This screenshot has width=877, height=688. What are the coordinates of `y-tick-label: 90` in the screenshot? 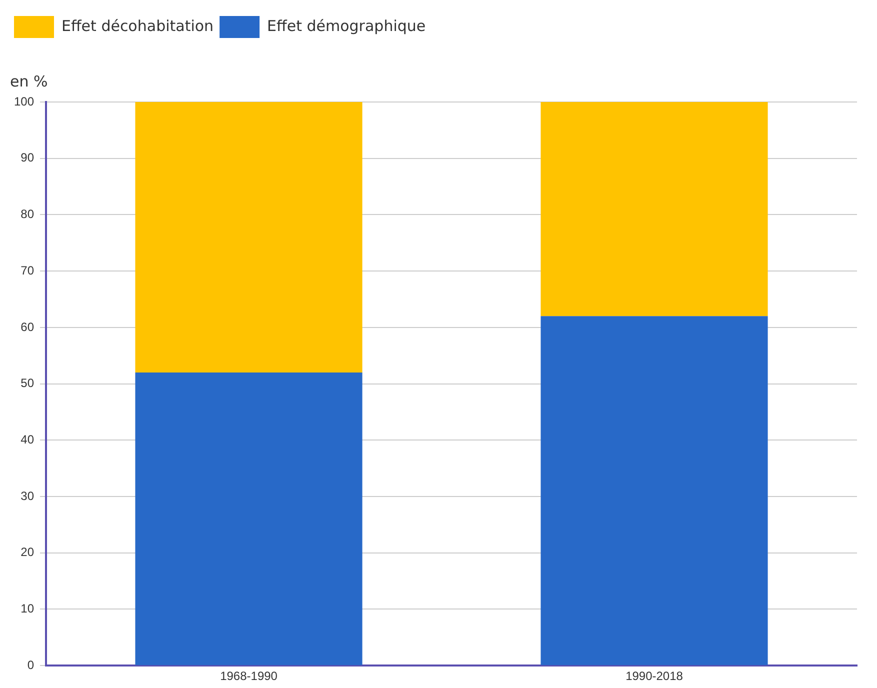 It's located at (27, 157).